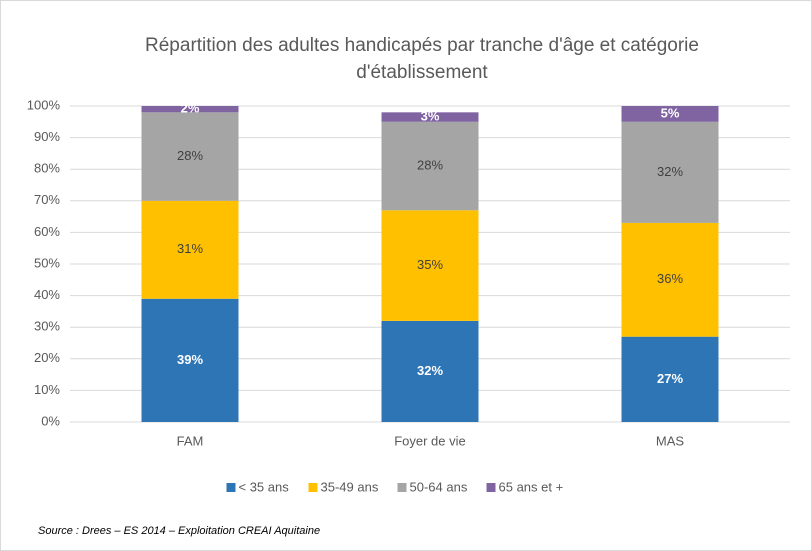 This screenshot has width=812, height=551. I want to click on y-tick-label: 40%, so click(47, 294).